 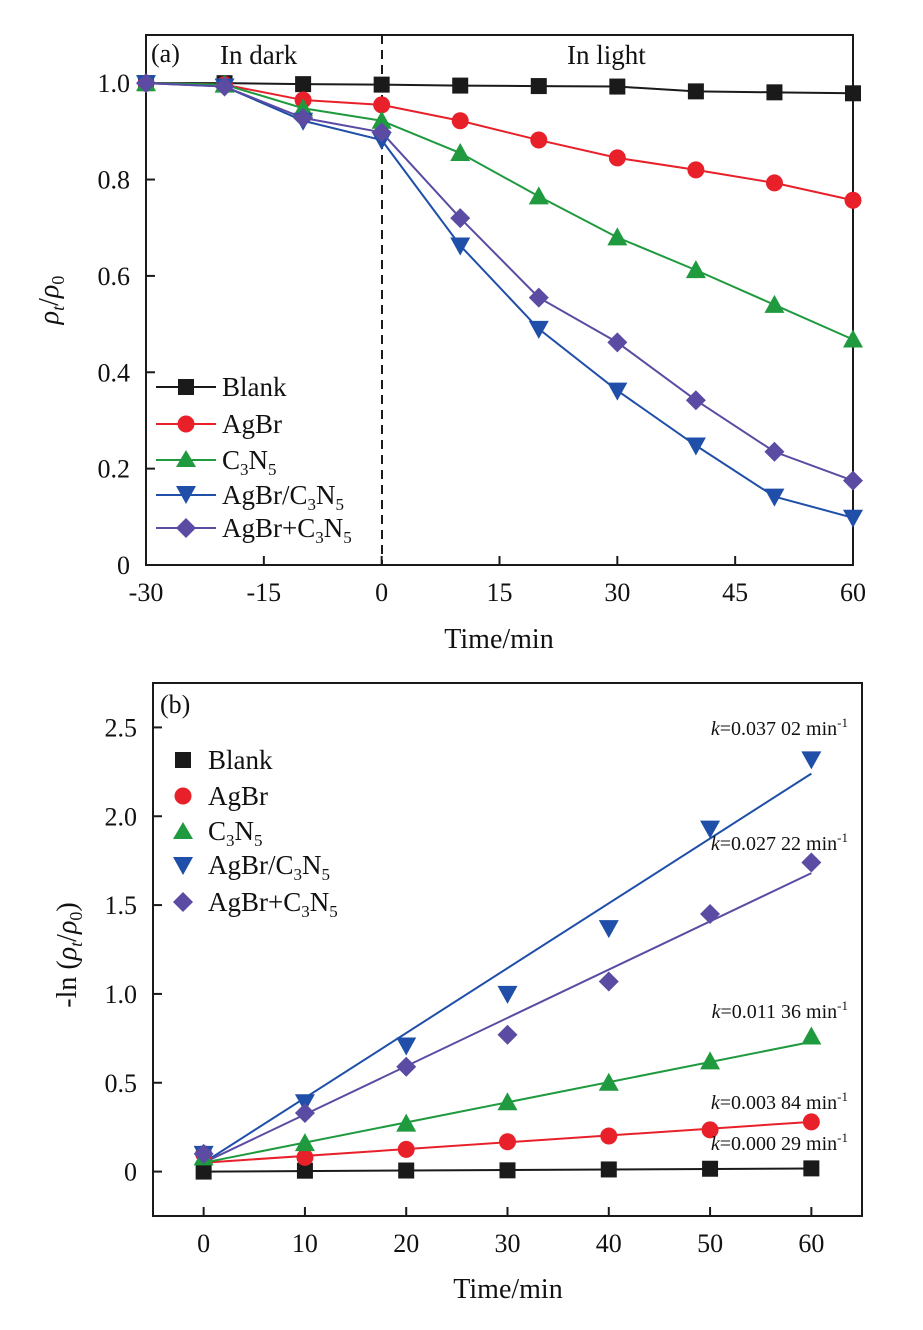 I want to click on panel-a-xtick-label: 30, so click(x=617, y=592).